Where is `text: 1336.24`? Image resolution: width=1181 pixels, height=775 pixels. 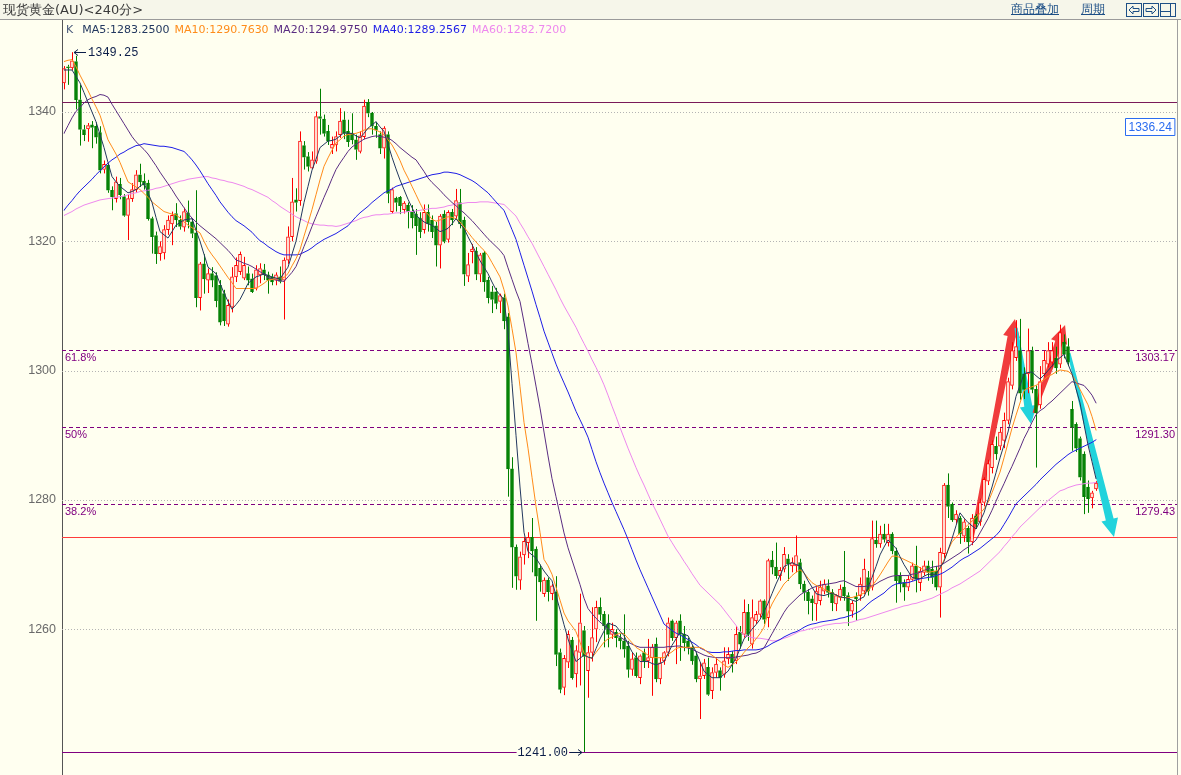 text: 1336.24 is located at coordinates (1150, 126).